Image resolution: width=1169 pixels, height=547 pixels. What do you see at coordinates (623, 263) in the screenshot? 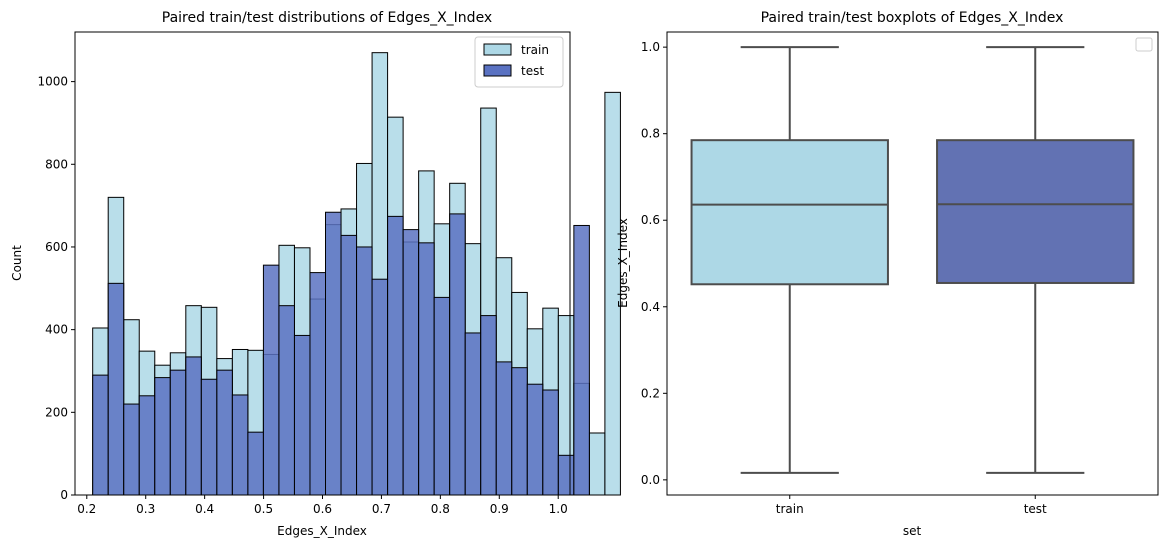
I see `box-y-label: Edges_X_Index` at bounding box center [623, 263].